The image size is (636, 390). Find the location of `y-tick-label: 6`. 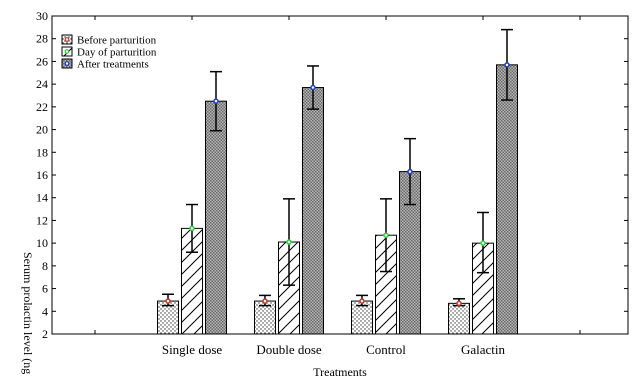

y-tick-label: 6 is located at coordinates (45, 289).